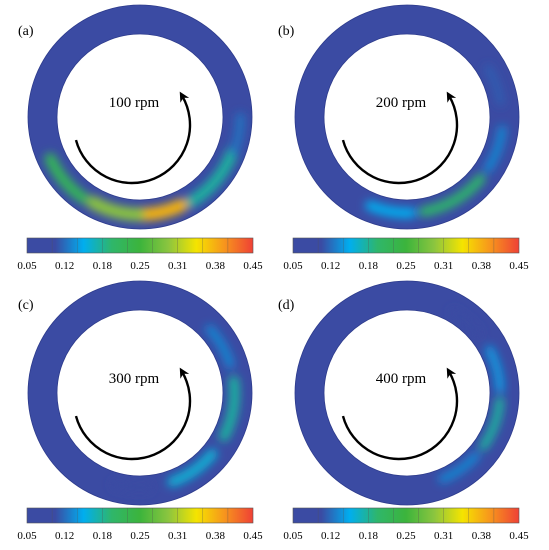  Describe the element at coordinates (26, 31) in the screenshot. I see `panel-tag: (a)` at that location.